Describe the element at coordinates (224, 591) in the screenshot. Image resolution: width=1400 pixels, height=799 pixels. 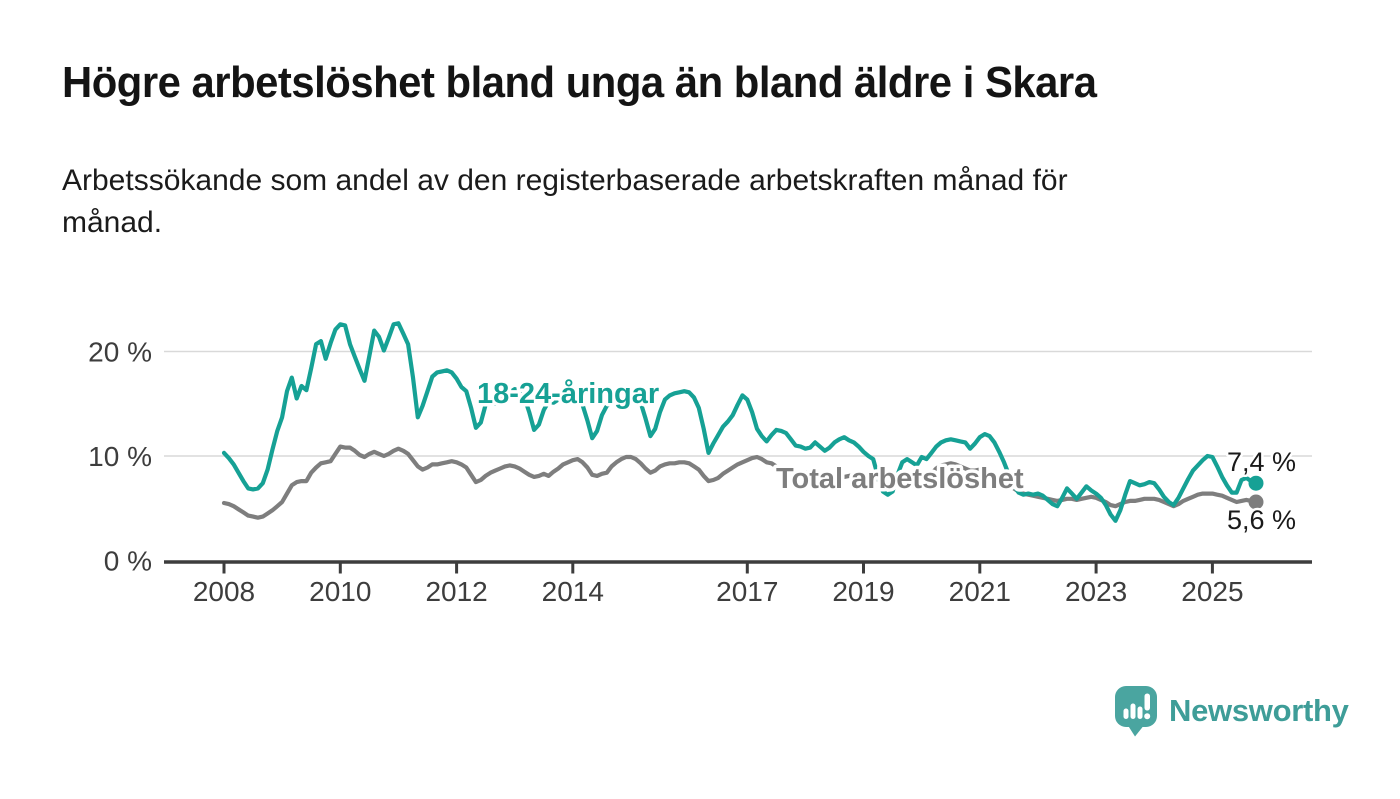
I see `x-tick-label: 2008` at that location.